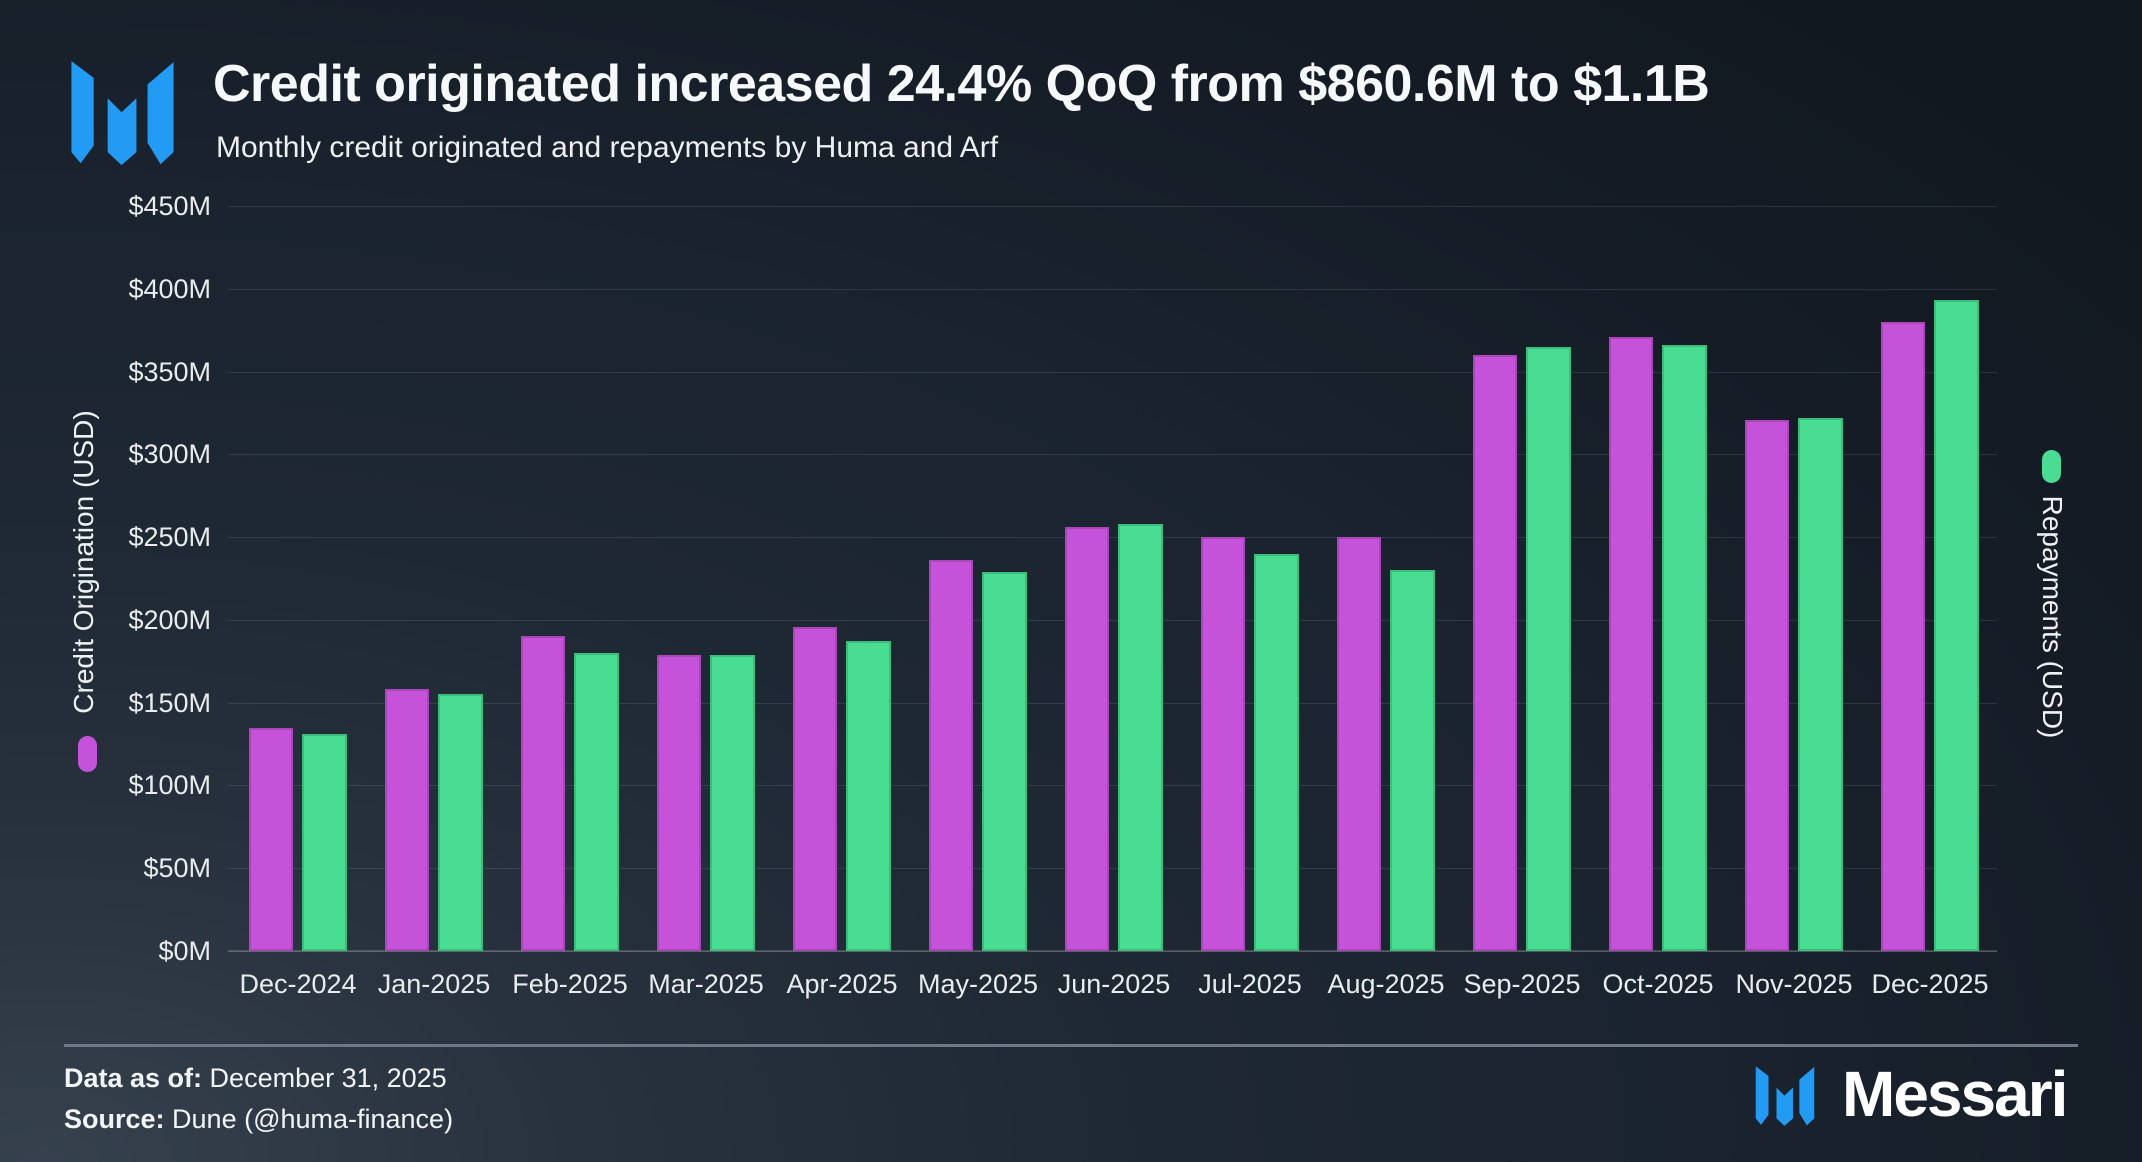  I want to click on source-value: Dune (@huma-finance), so click(309, 1119).